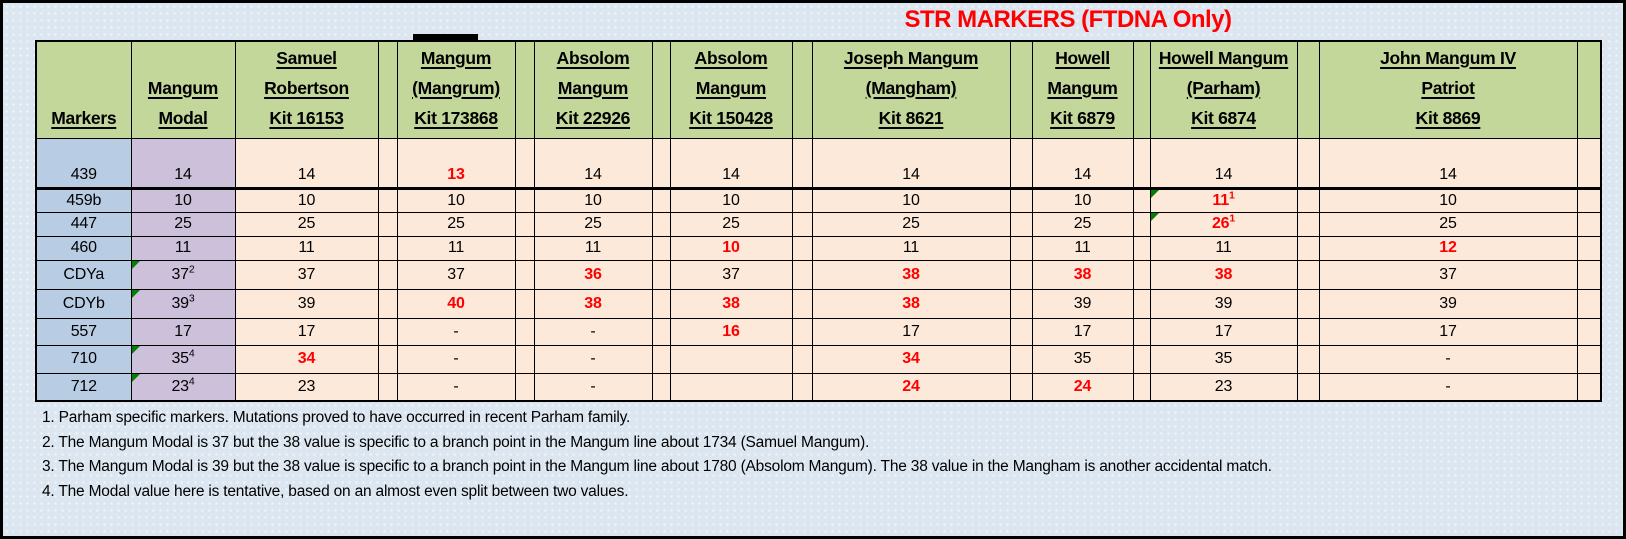 The height and width of the screenshot is (539, 1626). Describe the element at coordinates (456, 303) in the screenshot. I see `cell-cdyb-kit2: 40` at that location.